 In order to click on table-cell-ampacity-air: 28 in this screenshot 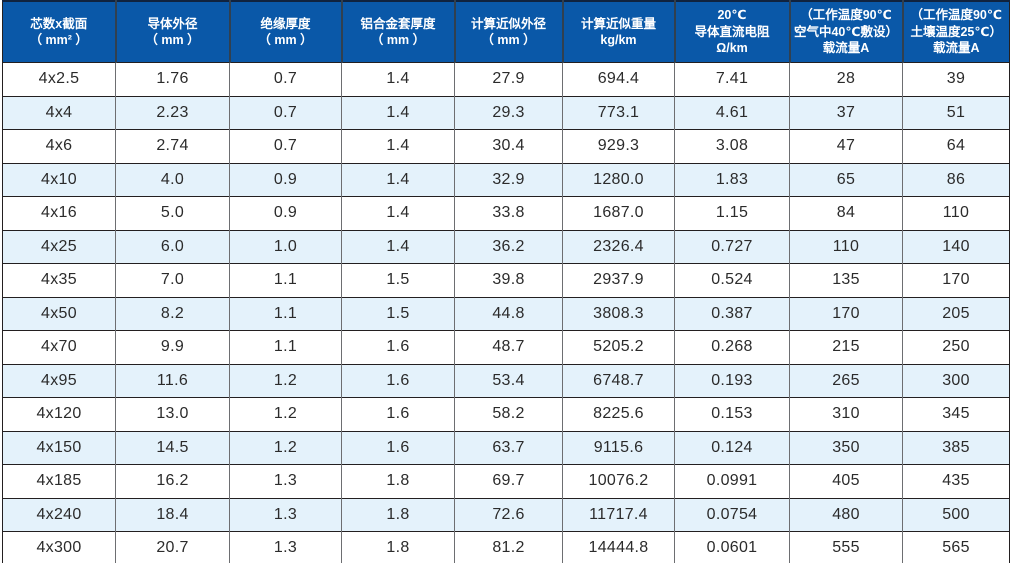, I will do `click(846, 79)`.